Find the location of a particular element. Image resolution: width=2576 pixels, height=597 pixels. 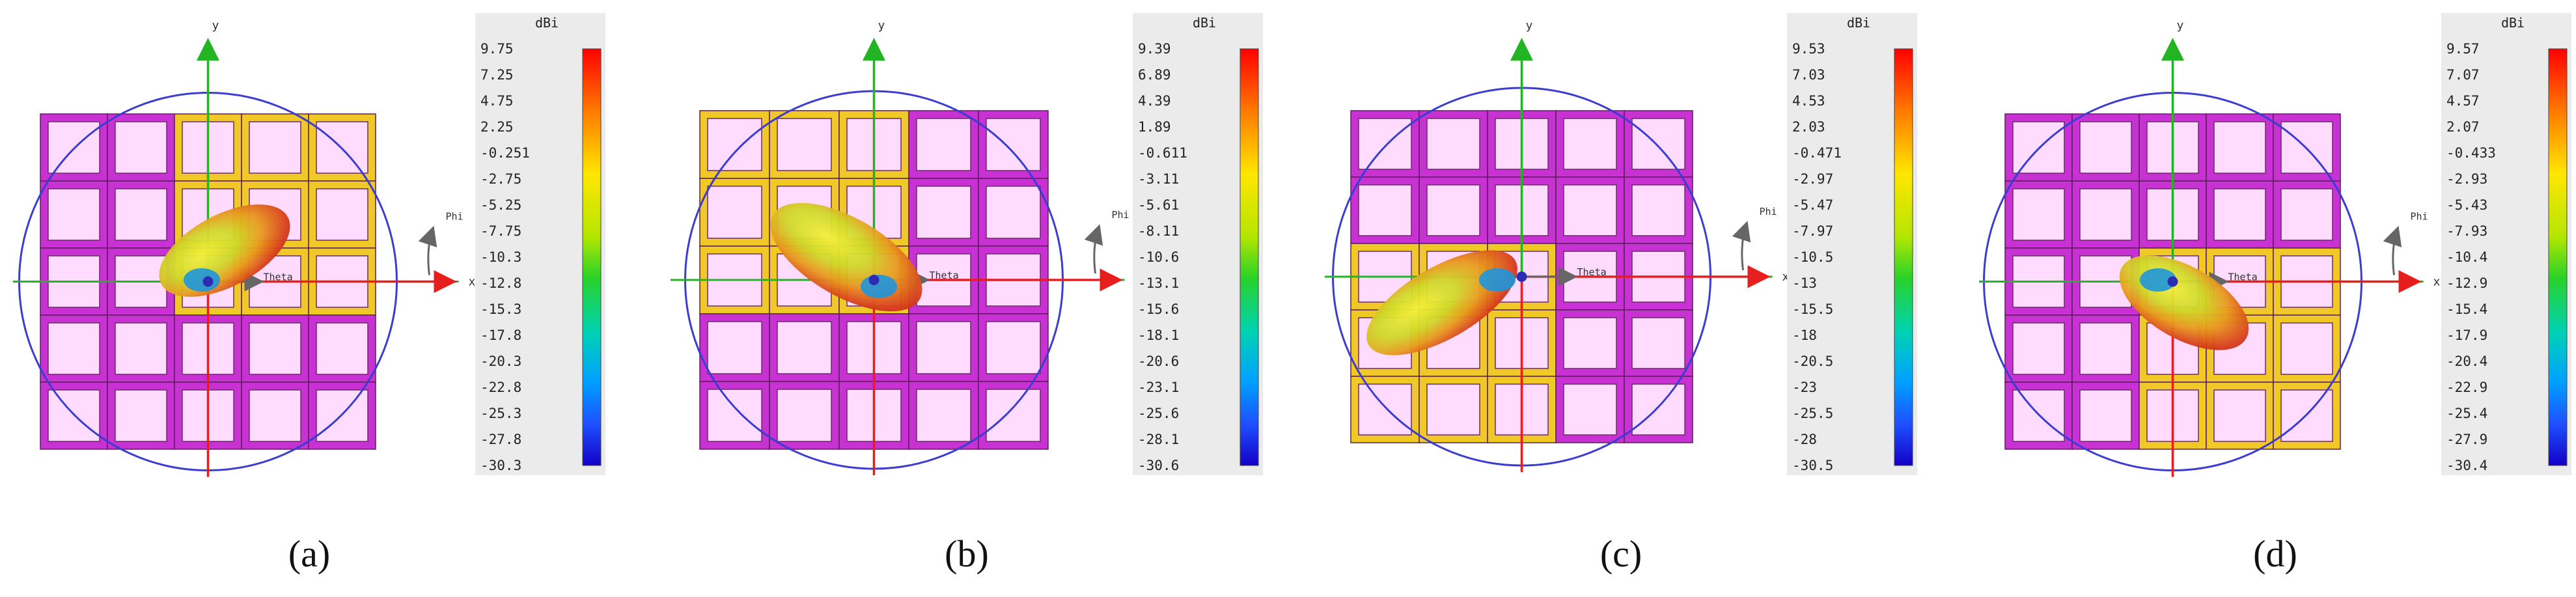

colorbar-tick-label: 7.07 is located at coordinates (2463, 75).